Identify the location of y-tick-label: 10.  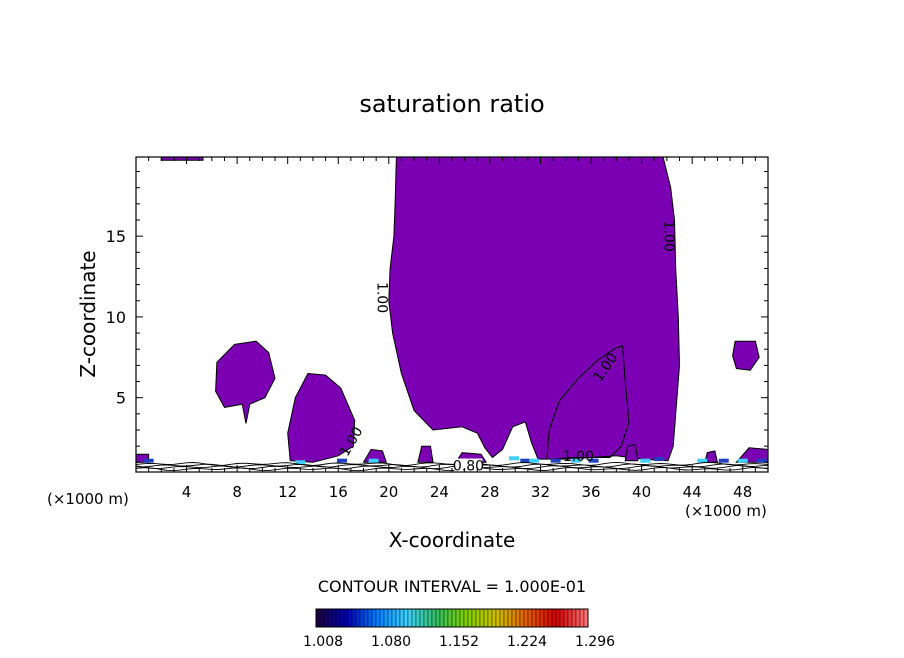
(116, 317).